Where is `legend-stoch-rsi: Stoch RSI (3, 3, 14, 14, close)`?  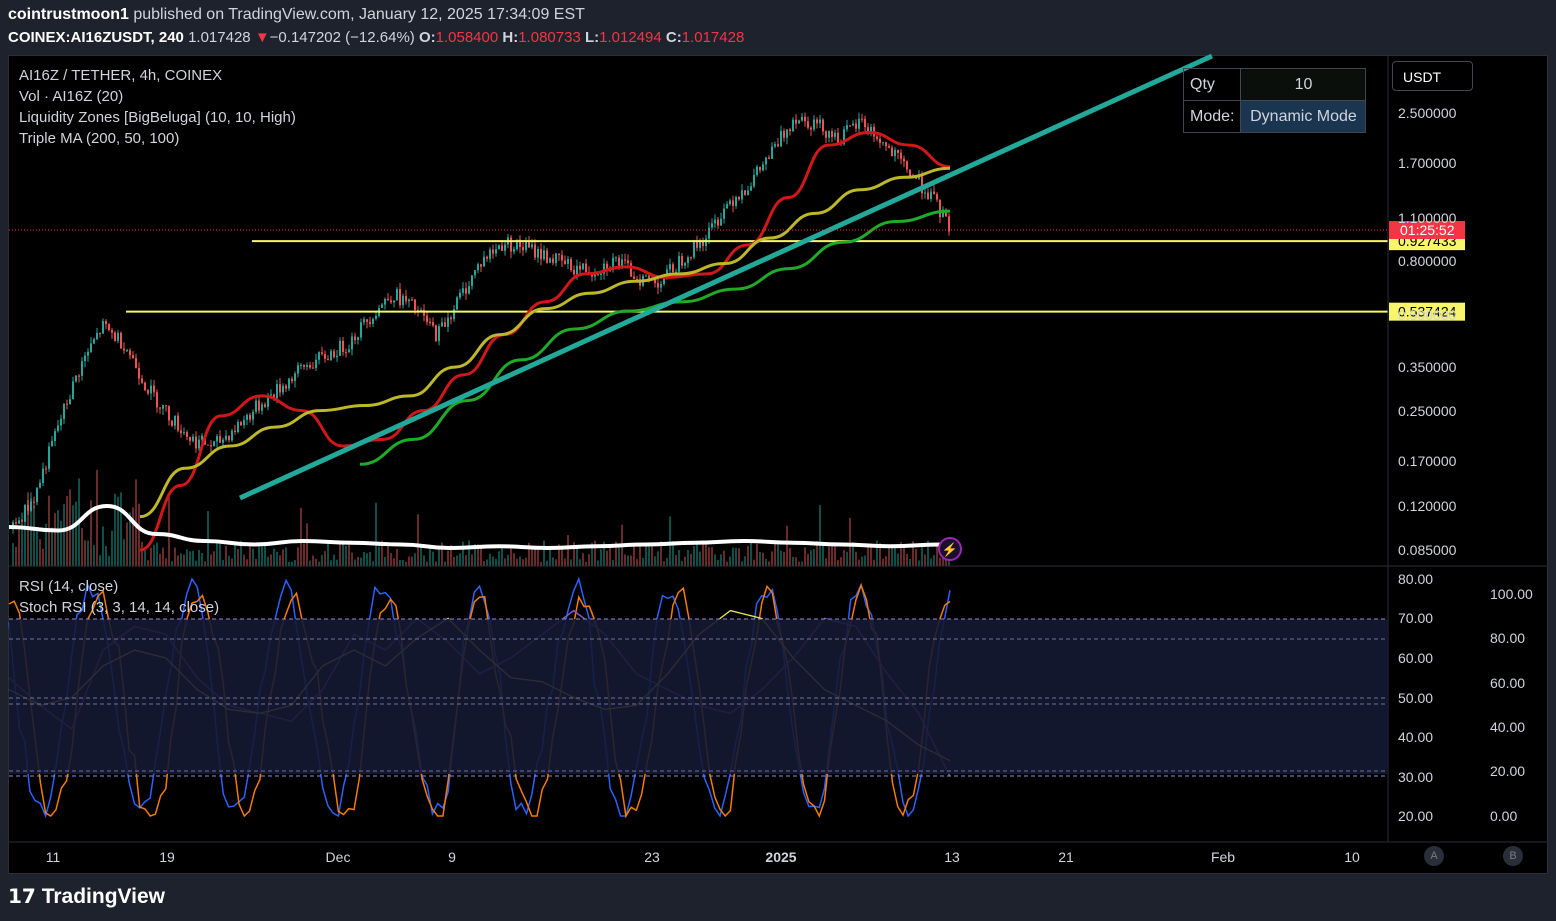 legend-stoch-rsi: Stoch RSI (3, 3, 14, 14, close) is located at coordinates (119, 607).